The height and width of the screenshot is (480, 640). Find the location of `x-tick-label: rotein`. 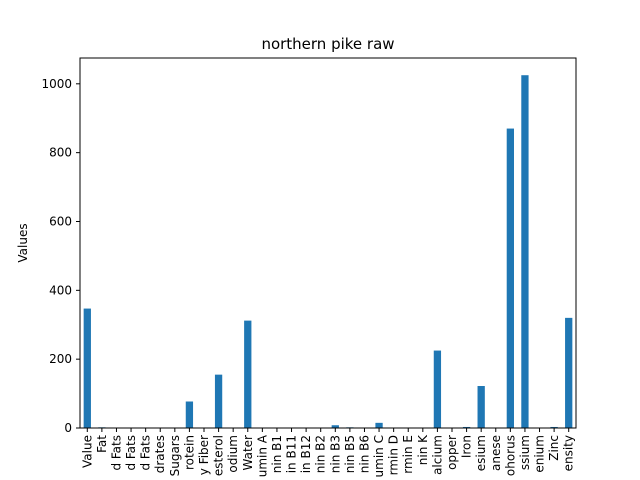

x-tick-label: rotein is located at coordinates (189, 452).